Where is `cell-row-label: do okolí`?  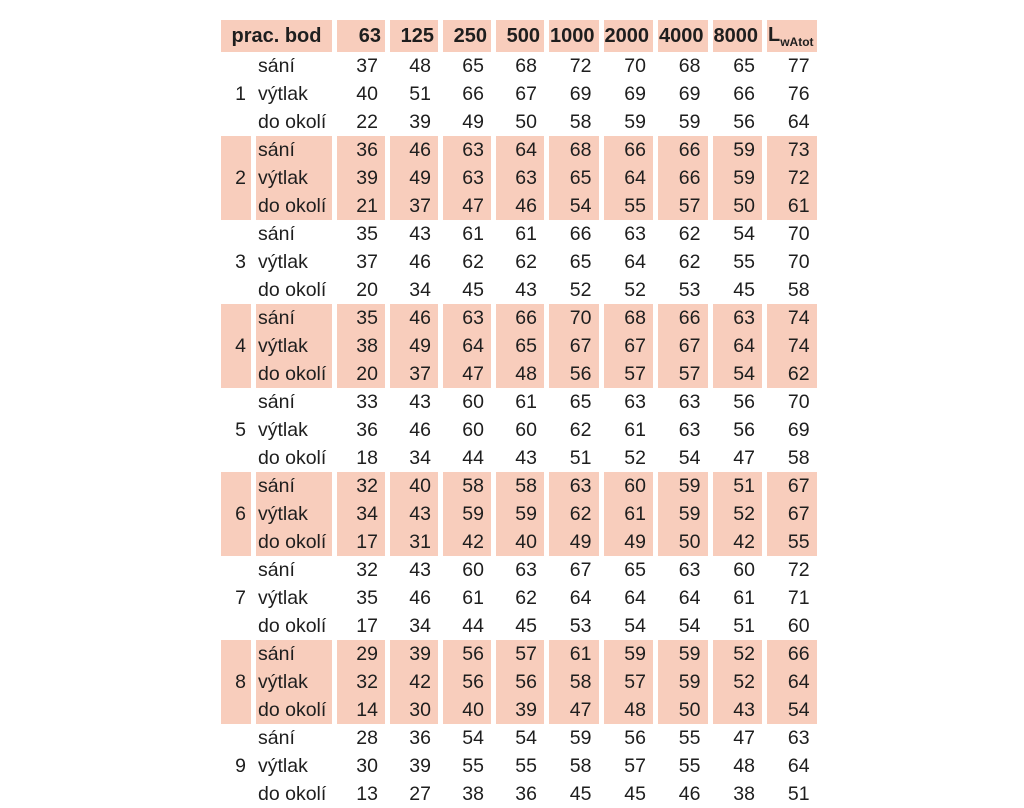 cell-row-label: do okolí is located at coordinates (294, 710).